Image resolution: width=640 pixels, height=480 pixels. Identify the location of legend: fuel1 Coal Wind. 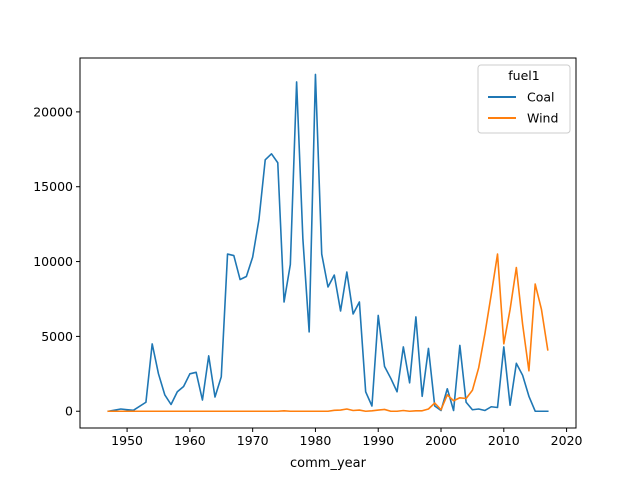
(524, 99).